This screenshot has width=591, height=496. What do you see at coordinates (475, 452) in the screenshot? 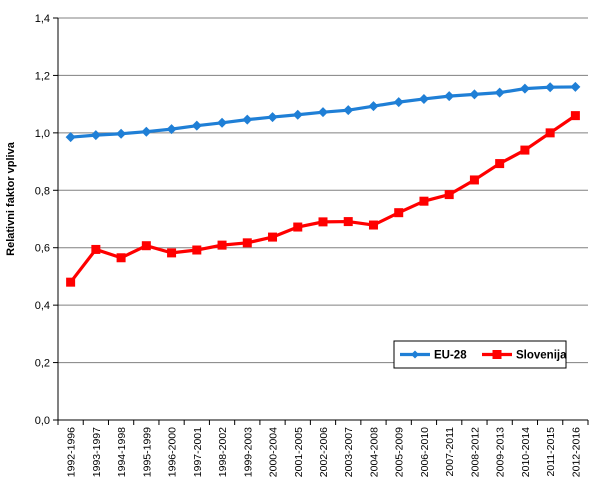
I see `x-tick-label: 2008-2012` at bounding box center [475, 452].